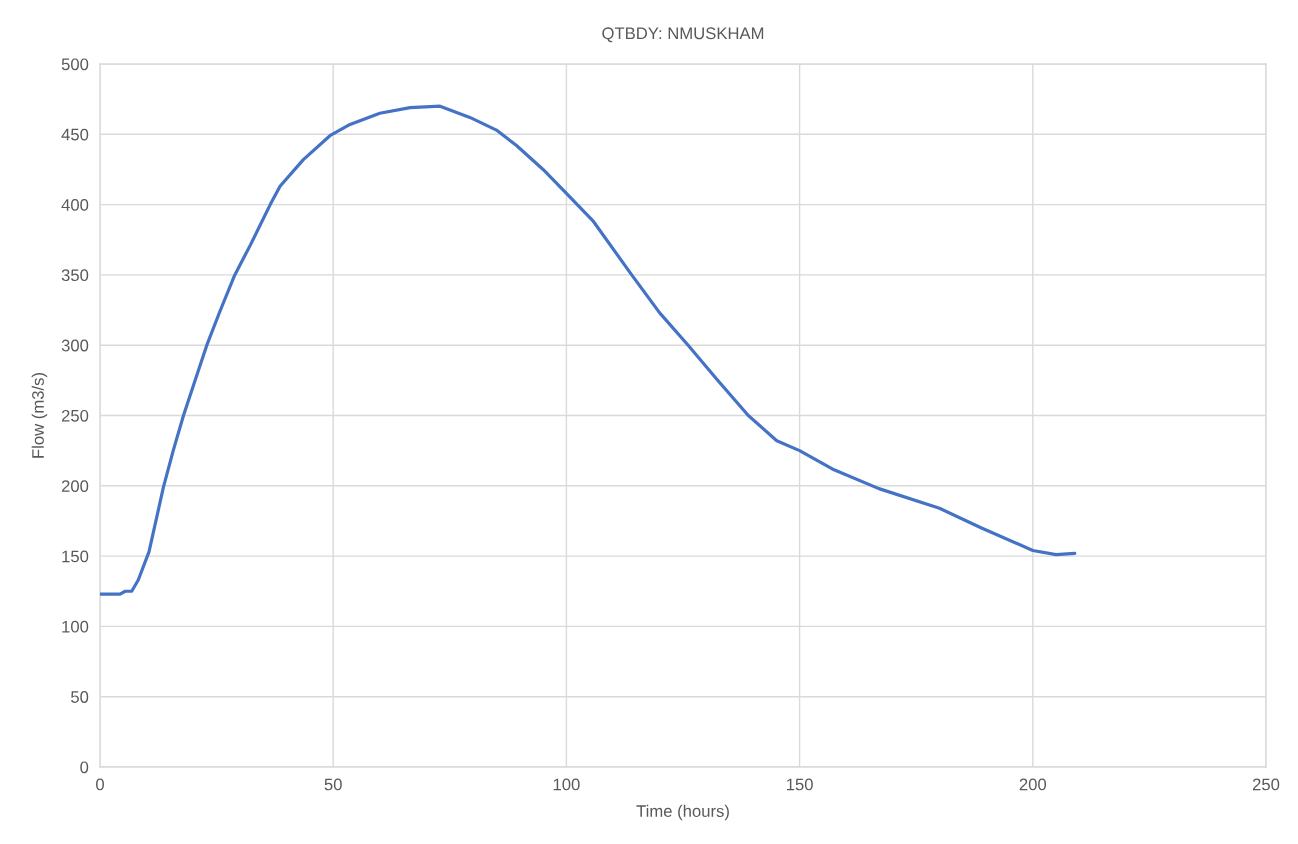 This screenshot has width=1298, height=844. What do you see at coordinates (1033, 784) in the screenshot?
I see `x-tick-label: 200` at bounding box center [1033, 784].